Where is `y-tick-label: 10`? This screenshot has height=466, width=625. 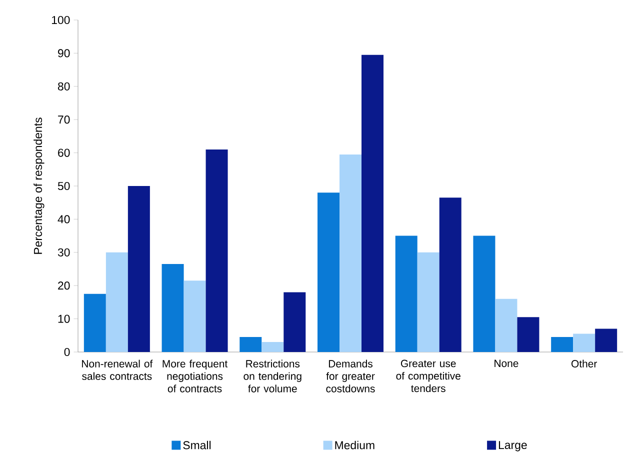 y-tick-label: 10 is located at coordinates (64, 318).